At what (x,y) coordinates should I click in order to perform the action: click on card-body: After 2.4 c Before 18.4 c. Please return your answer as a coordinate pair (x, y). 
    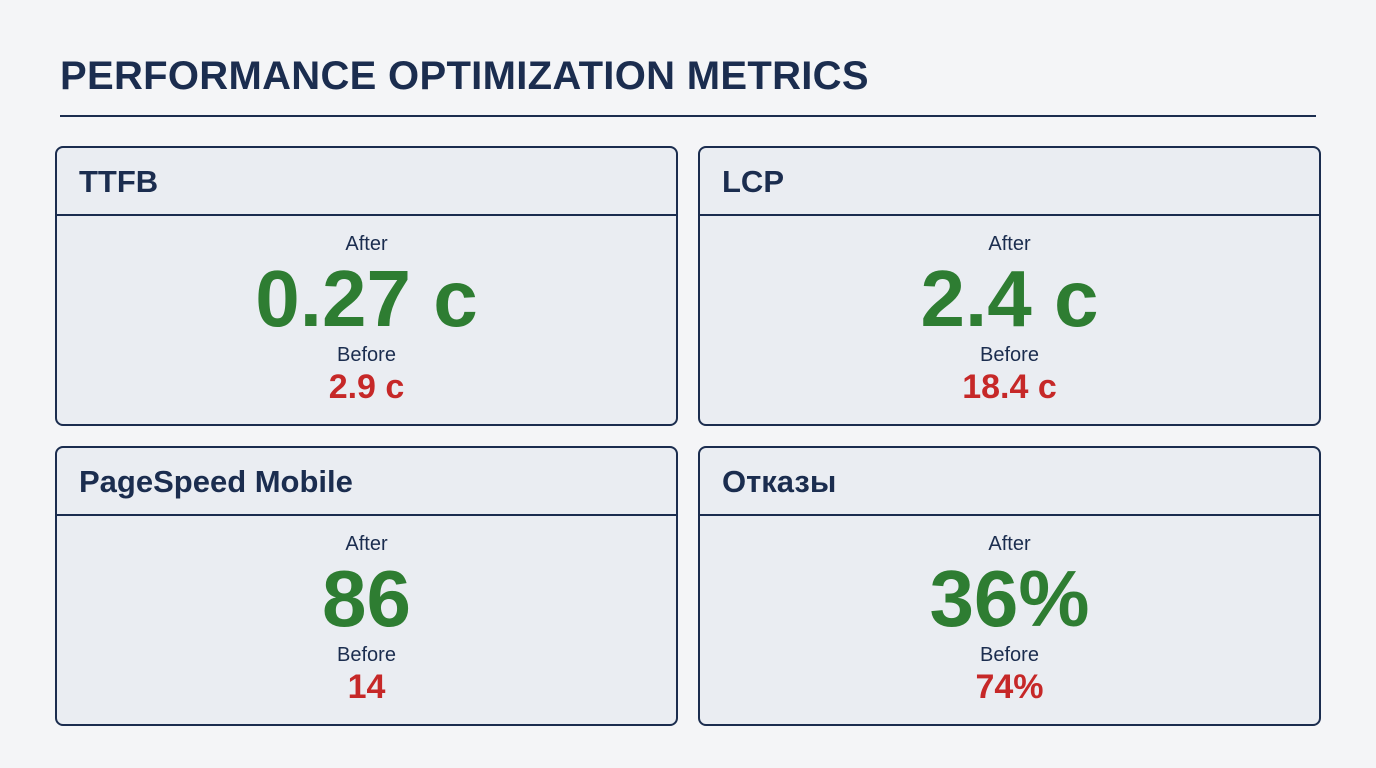
    Looking at the image, I should click on (1009, 320).